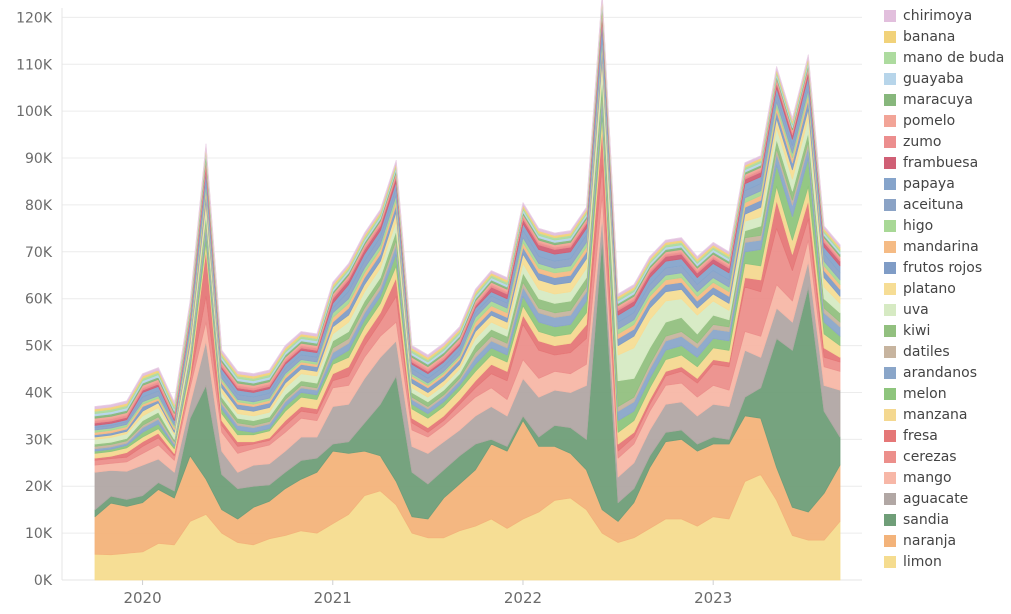  I want to click on legend-label: aceituna, so click(933, 204).